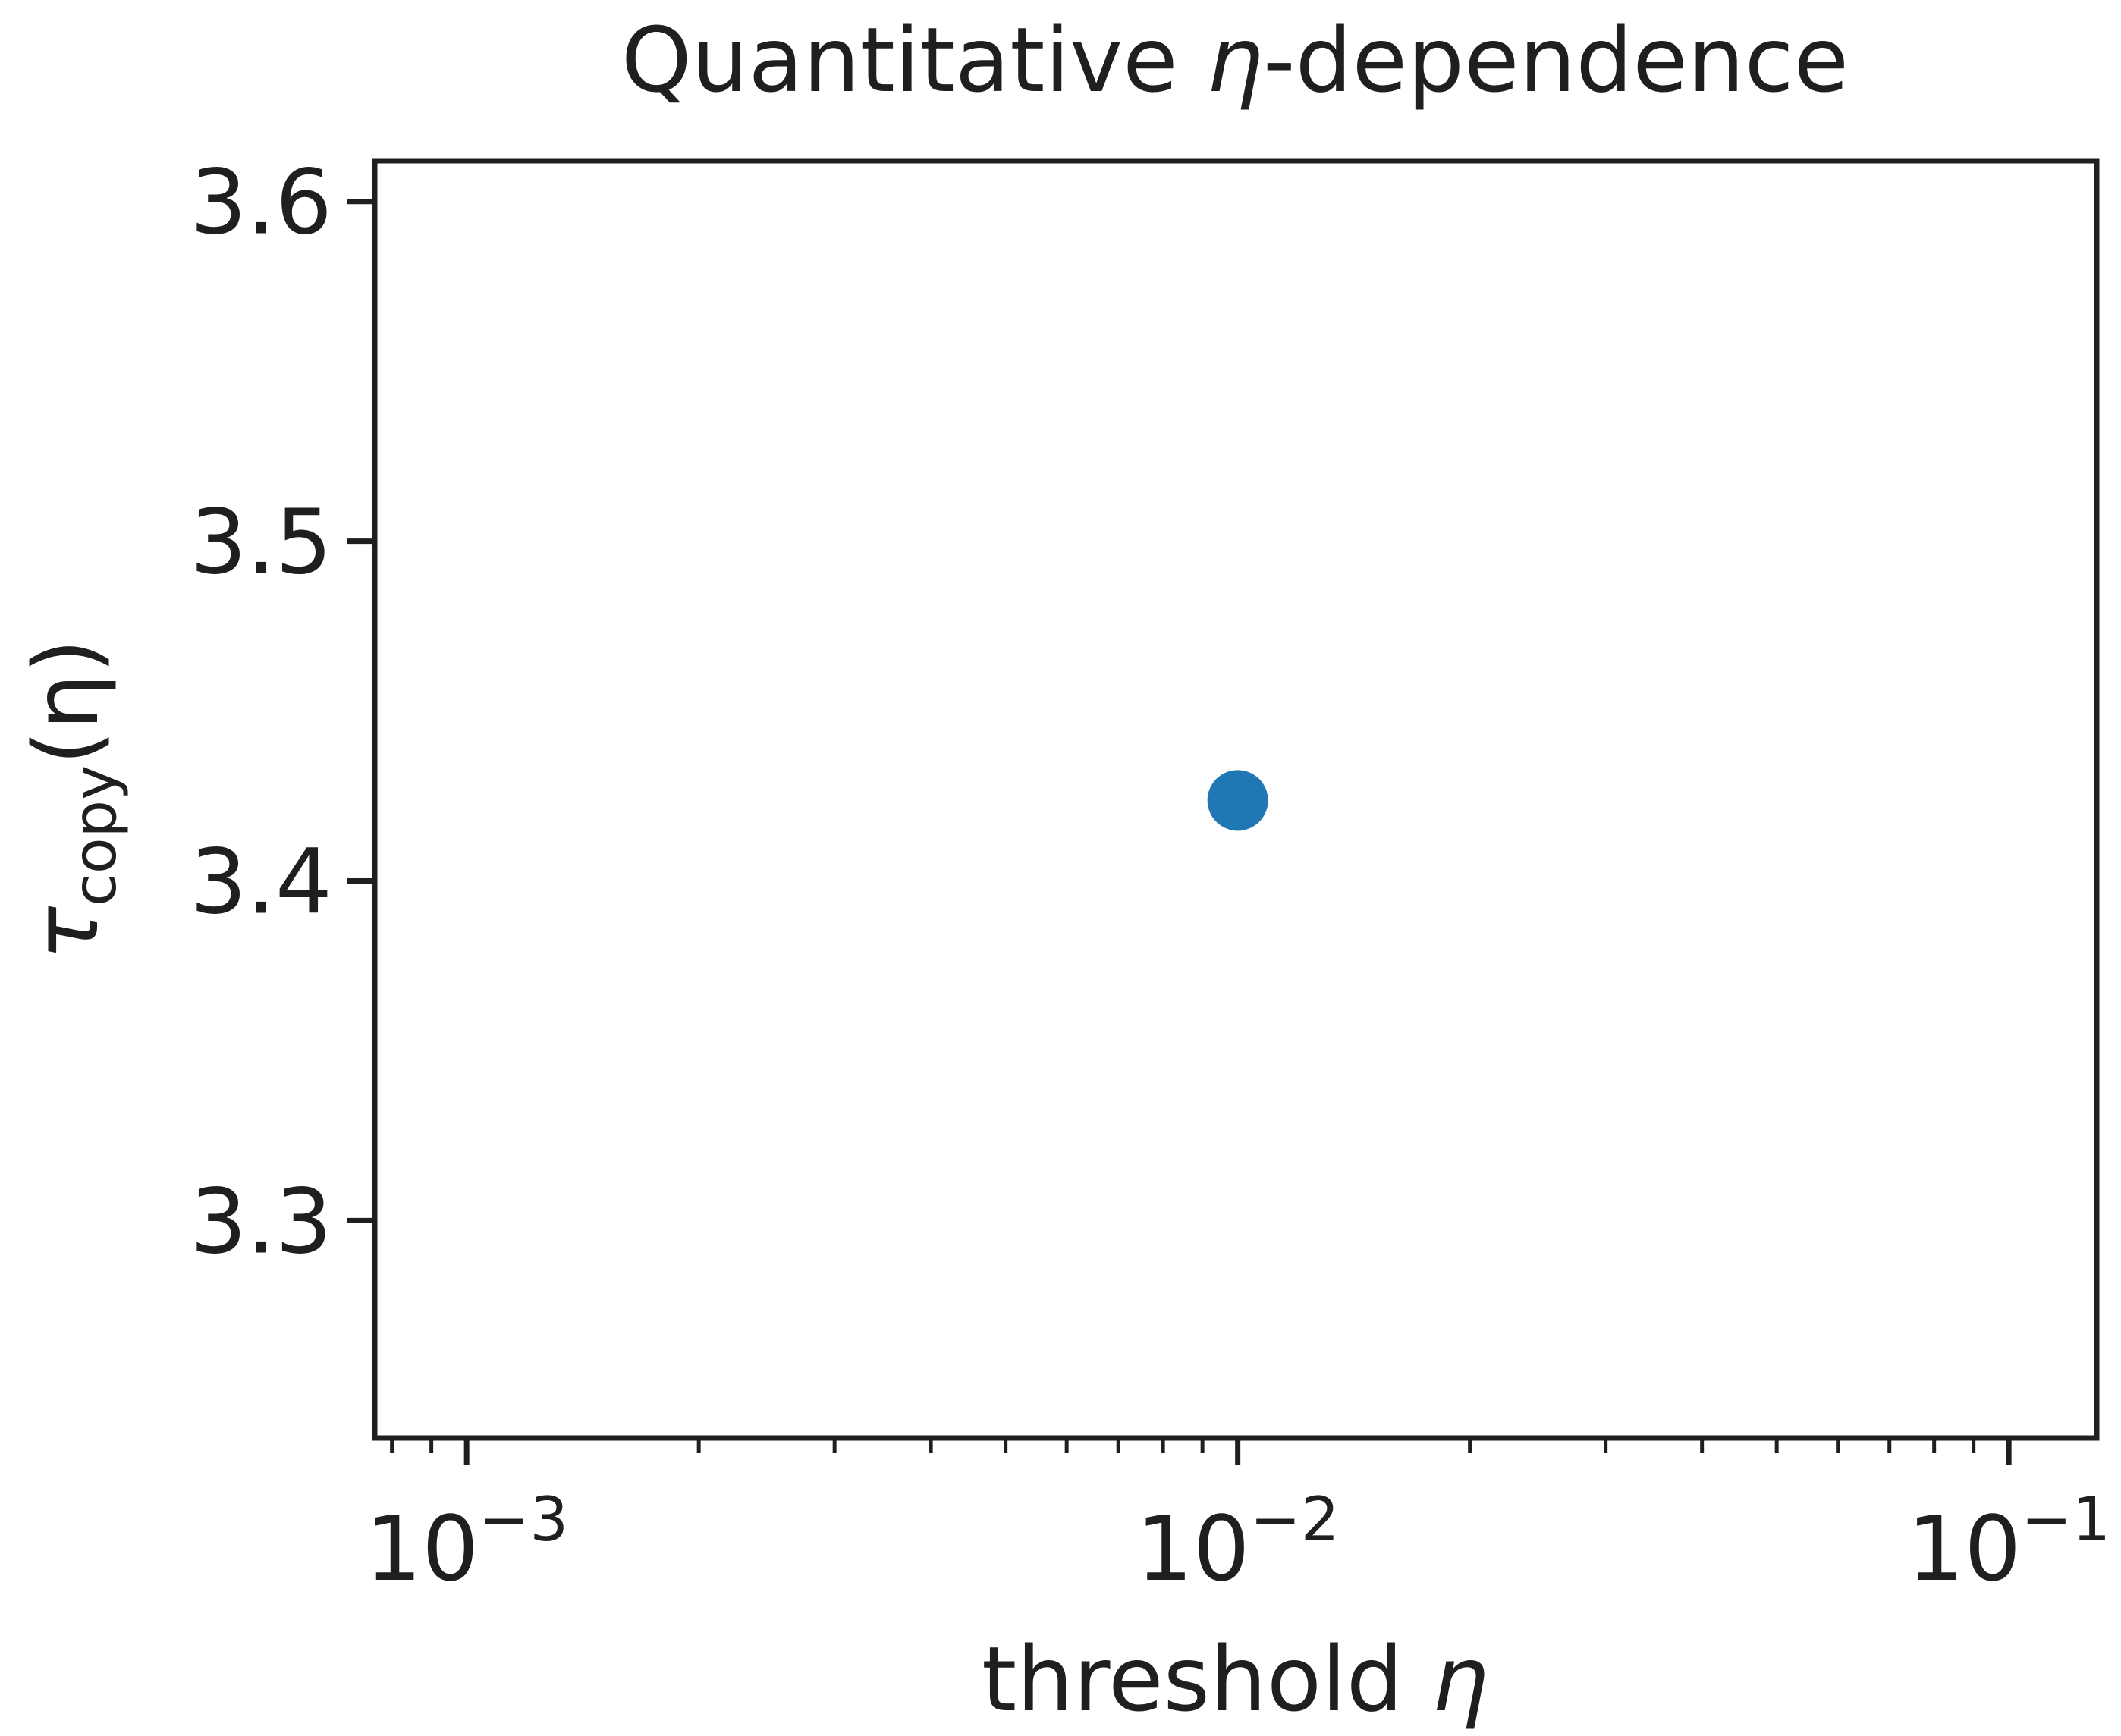 The height and width of the screenshot is (1736, 2121). Describe the element at coordinates (72, 799) in the screenshot. I see `y-axis-label: τcopy(η)` at that location.